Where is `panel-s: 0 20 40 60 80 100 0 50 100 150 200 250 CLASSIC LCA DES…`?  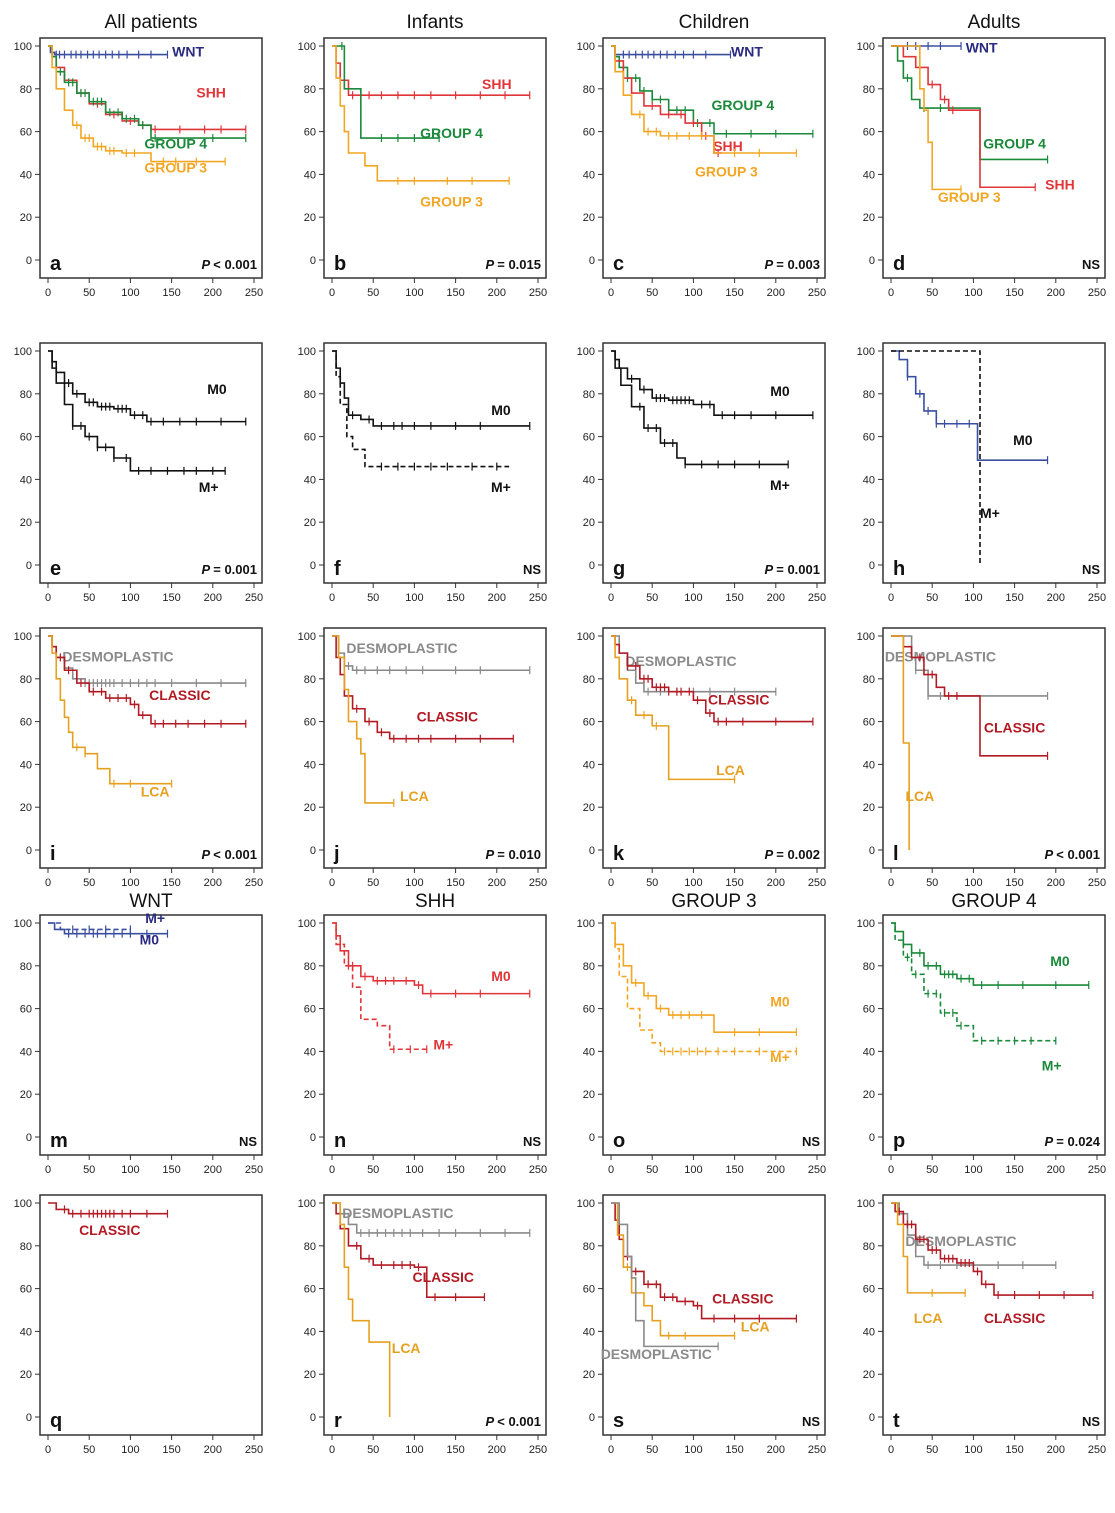
panel-s: 0 20 40 60 80 100 0 50 100 150 200 250 CLASSIC LCA DES… is located at coordinates (701, 1325).